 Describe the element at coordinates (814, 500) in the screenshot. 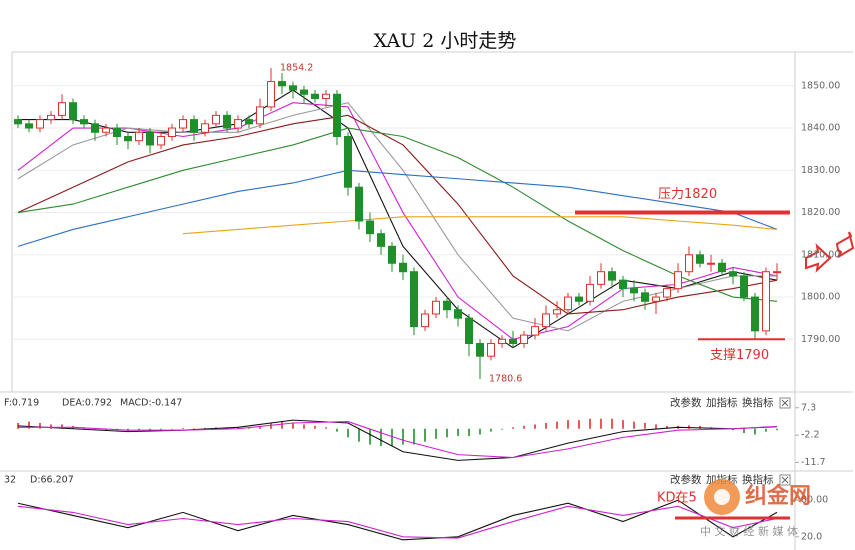

I see `y-tick-label: 80.00` at that location.